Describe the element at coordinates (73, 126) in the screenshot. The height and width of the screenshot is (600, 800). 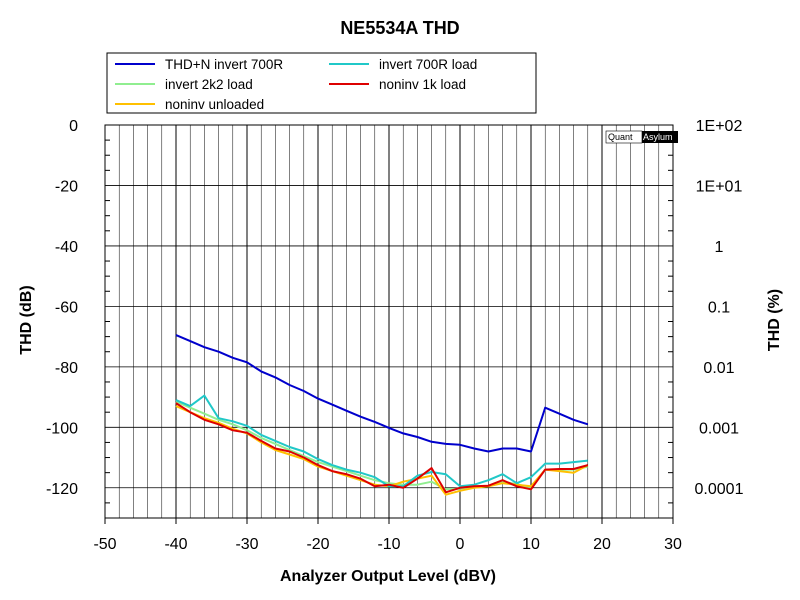
I see `y-tick-label: 0` at that location.